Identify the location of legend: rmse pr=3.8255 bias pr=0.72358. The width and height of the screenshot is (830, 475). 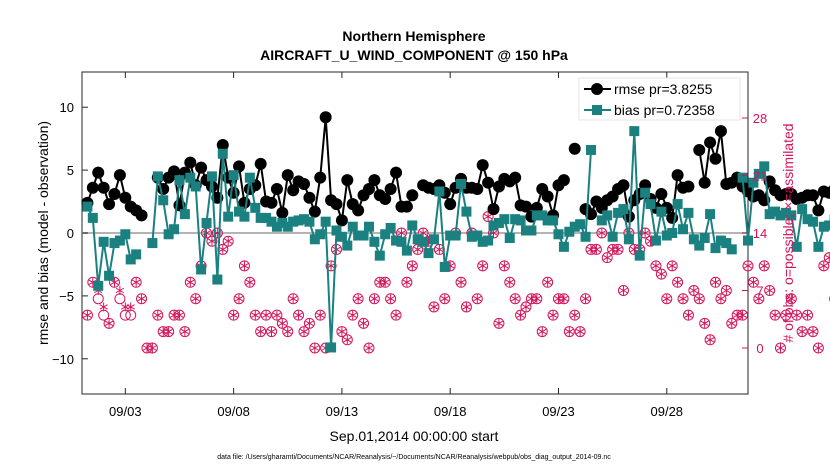
(659, 99).